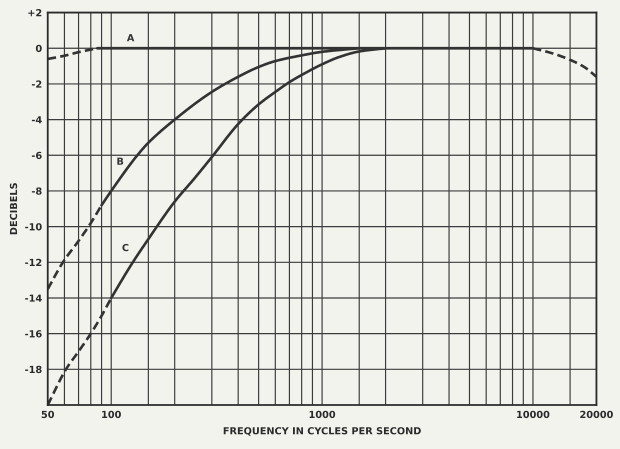  Describe the element at coordinates (37, 191) in the screenshot. I see `y-tick-label: -8` at that location.